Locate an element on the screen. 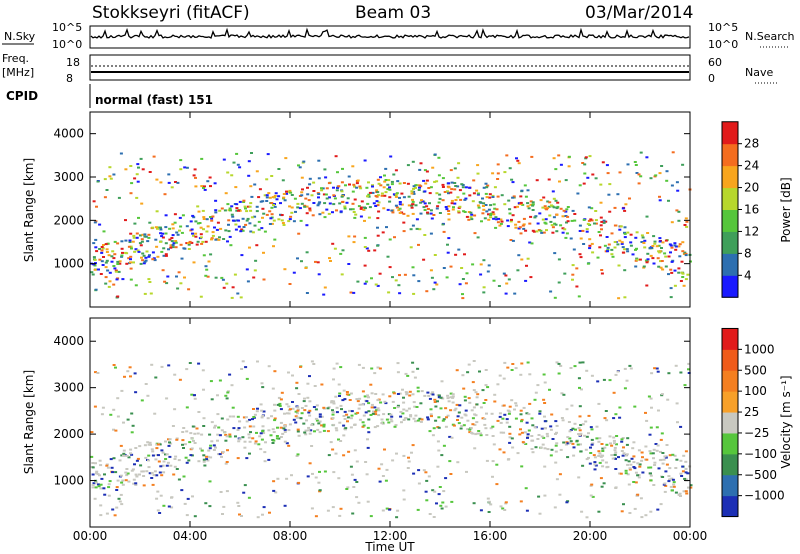 This screenshot has width=800, height=554. y-tick-label: 3000 is located at coordinates (68, 177).